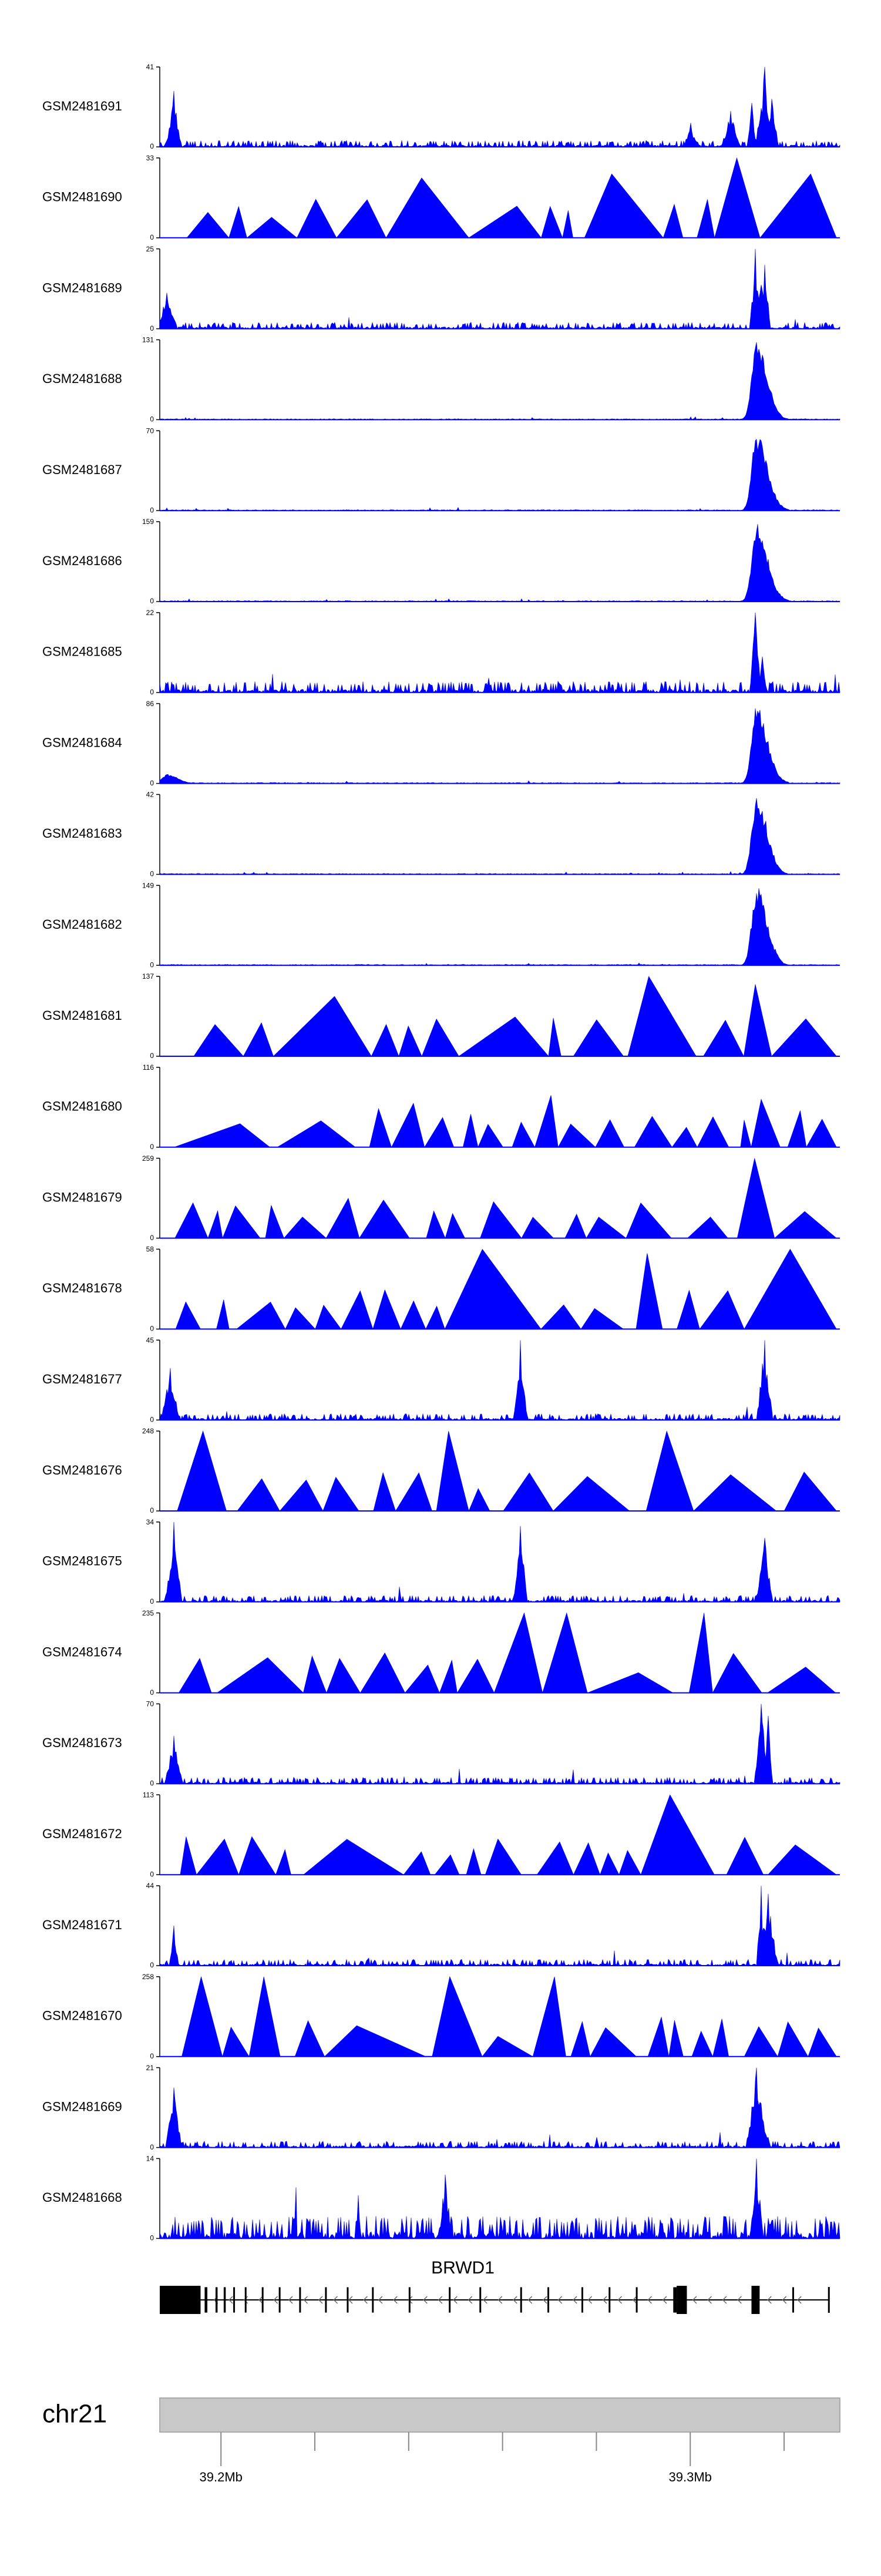 The width and height of the screenshot is (881, 2576). Describe the element at coordinates (82, 469) in the screenshot. I see `track-label: GSM2481687` at that location.